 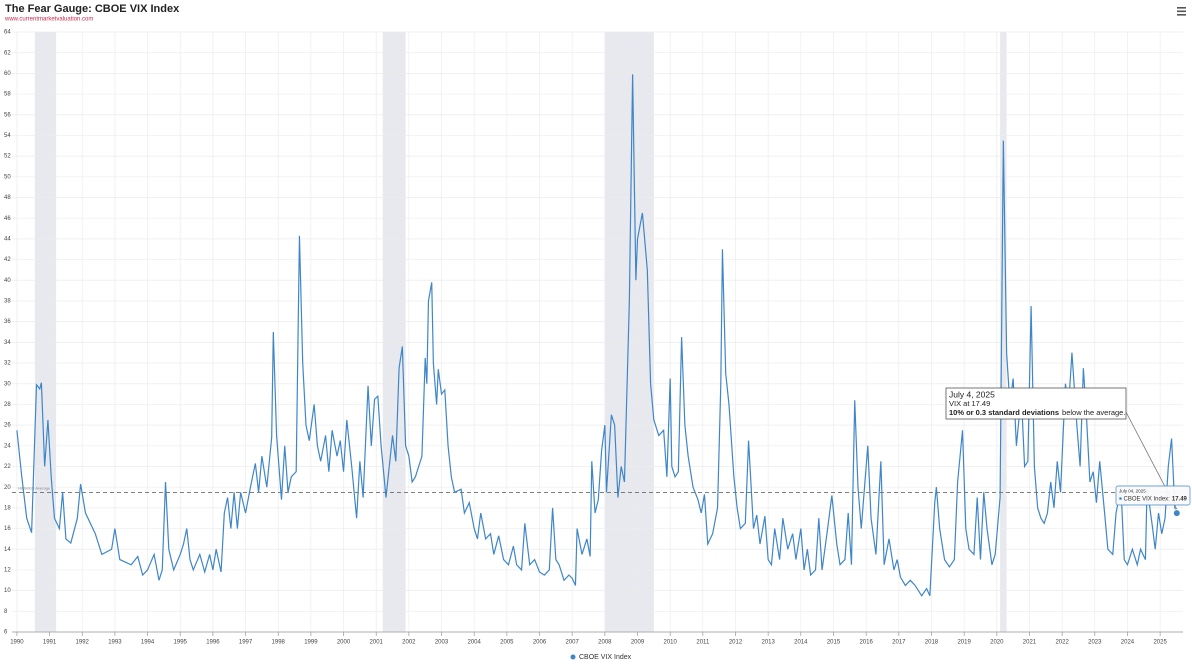 I want to click on y-tick-label: 44, so click(x=7, y=239).